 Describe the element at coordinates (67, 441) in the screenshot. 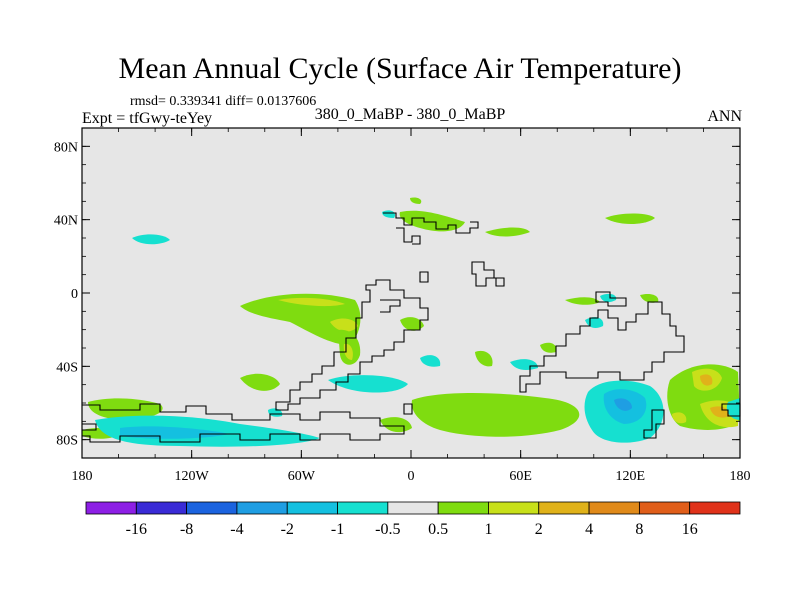

I see `lat-tick-label: 80S` at that location.